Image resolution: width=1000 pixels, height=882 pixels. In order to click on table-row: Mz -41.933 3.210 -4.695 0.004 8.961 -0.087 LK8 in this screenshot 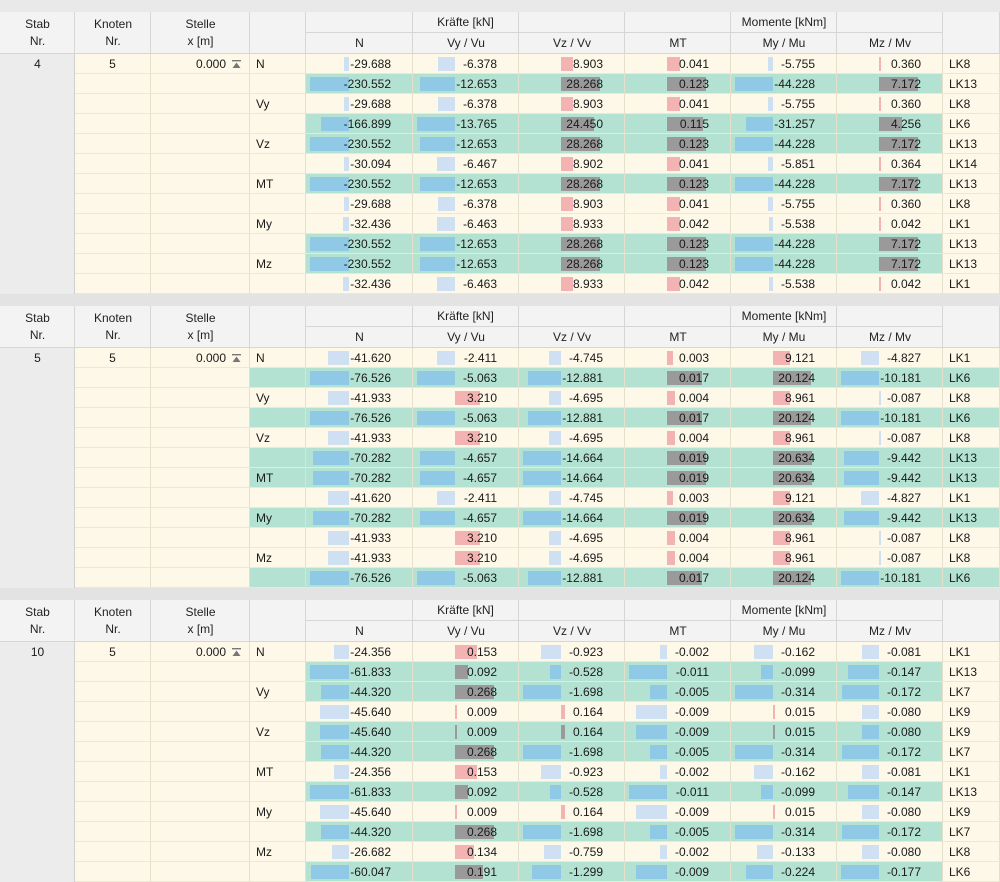, I will do `click(537, 558)`.